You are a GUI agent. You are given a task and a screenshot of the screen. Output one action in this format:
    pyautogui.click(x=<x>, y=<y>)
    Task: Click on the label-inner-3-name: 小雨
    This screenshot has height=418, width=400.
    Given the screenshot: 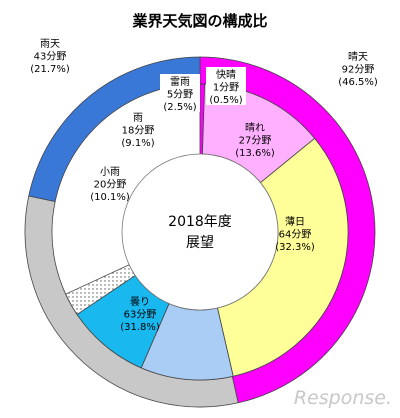 What is the action you would take?
    pyautogui.click(x=110, y=172)
    